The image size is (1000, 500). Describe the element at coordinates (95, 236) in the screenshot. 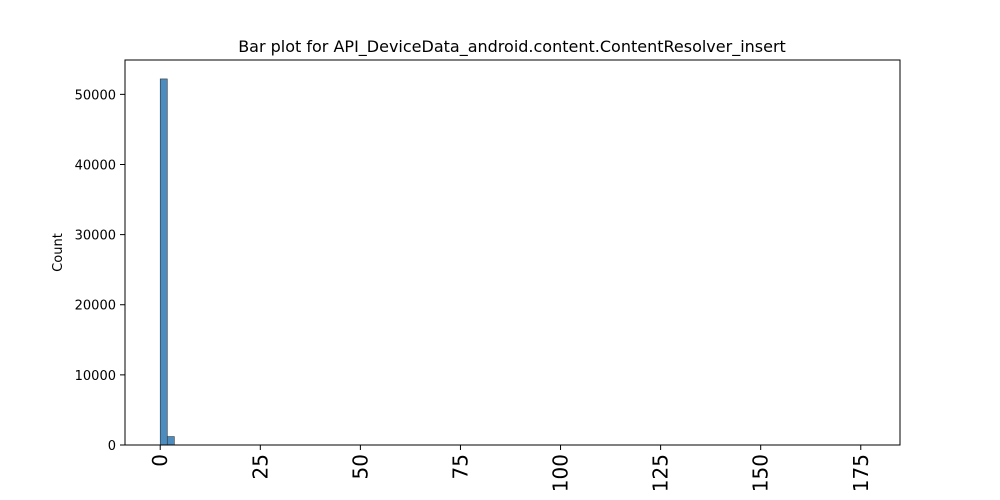

I see `y-tick-label-3: 30000` at that location.